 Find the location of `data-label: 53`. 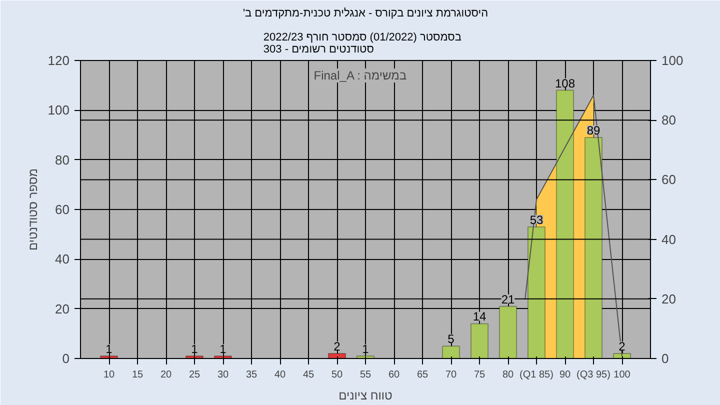

data-label: 53 is located at coordinates (537, 219).